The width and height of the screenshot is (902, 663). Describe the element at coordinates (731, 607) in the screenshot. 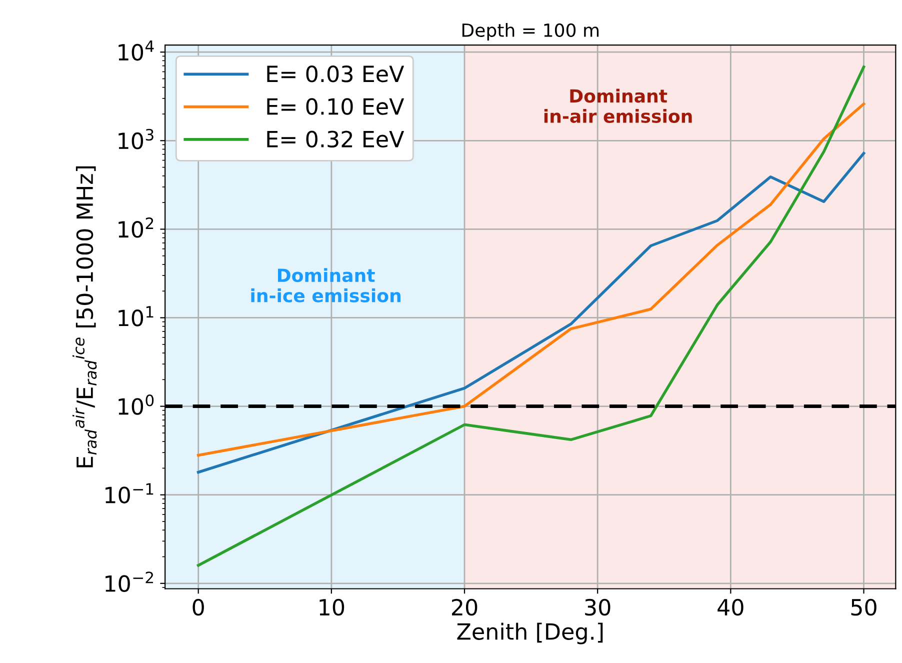

I see `x-tick-label: 40` at that location.